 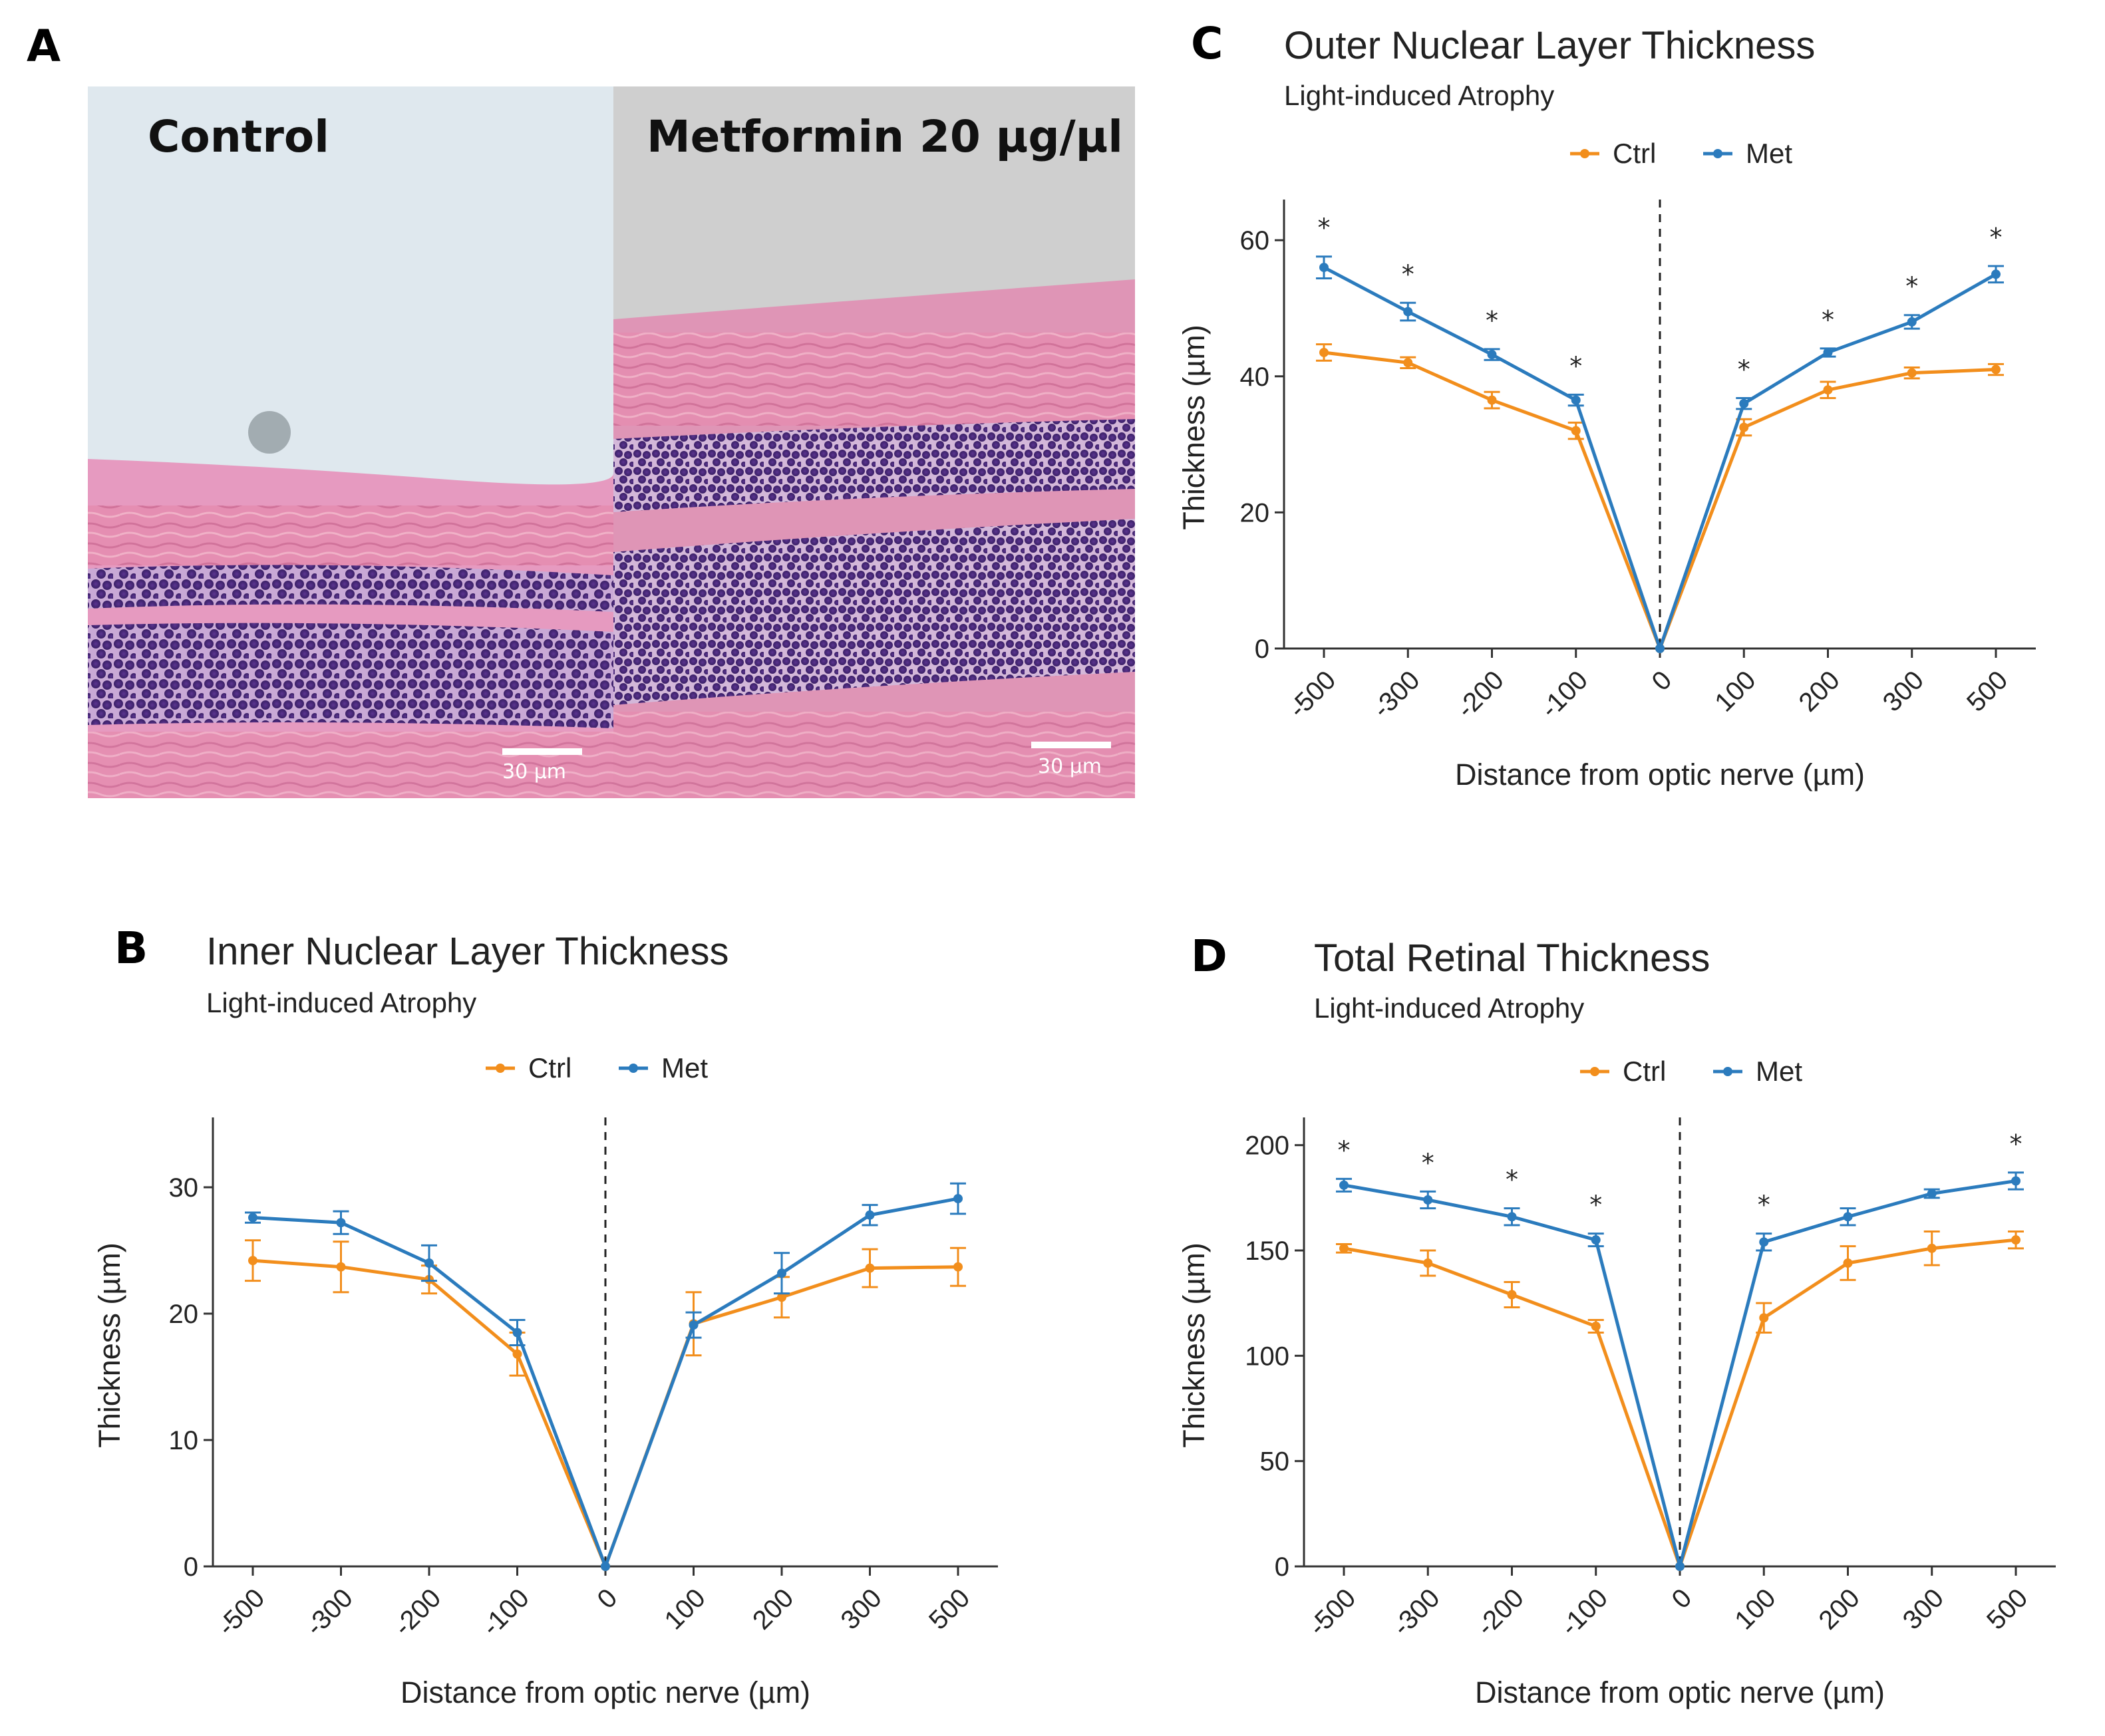 What do you see at coordinates (773, 1609) in the screenshot?
I see `x-tick-label: 200` at bounding box center [773, 1609].